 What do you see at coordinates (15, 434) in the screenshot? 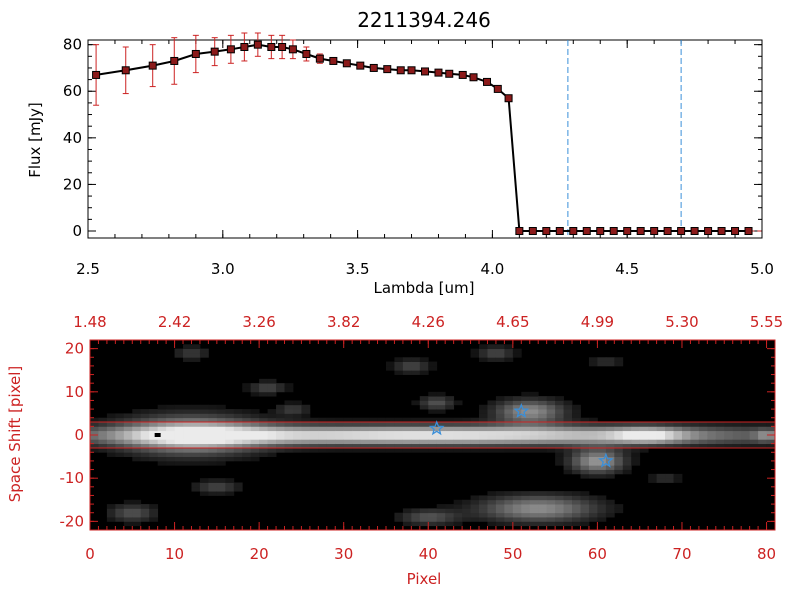
I see `bottom-chart-ylabel: Space Shift [pixel]` at bounding box center [15, 434].